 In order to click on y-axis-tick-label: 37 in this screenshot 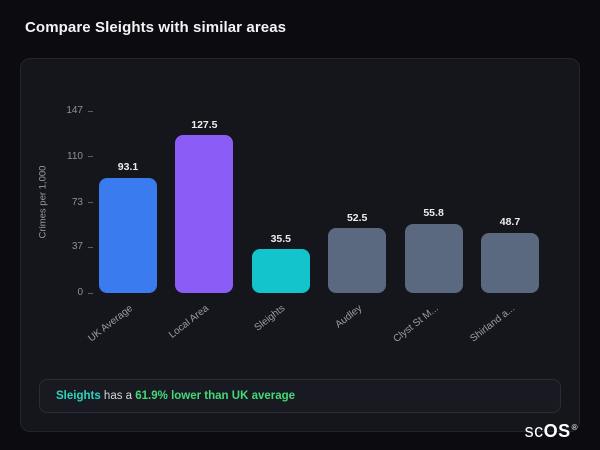, I will do `click(77, 247)`.